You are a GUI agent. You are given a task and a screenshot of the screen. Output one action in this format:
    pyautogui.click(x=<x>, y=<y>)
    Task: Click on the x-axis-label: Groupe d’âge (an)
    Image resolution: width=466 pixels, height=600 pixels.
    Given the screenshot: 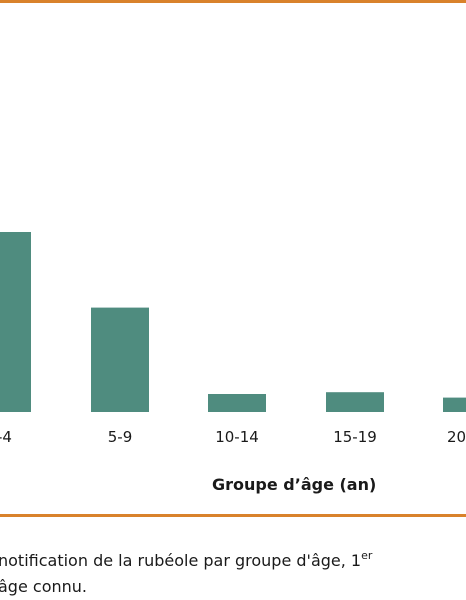 What is the action you would take?
    pyautogui.click(x=294, y=484)
    